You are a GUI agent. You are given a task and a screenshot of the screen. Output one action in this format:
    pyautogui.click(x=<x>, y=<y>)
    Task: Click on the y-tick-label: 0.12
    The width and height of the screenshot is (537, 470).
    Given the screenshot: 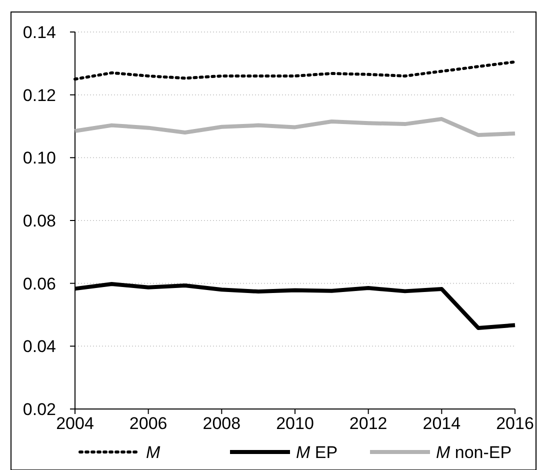 What is the action you would take?
    pyautogui.click(x=39, y=95)
    